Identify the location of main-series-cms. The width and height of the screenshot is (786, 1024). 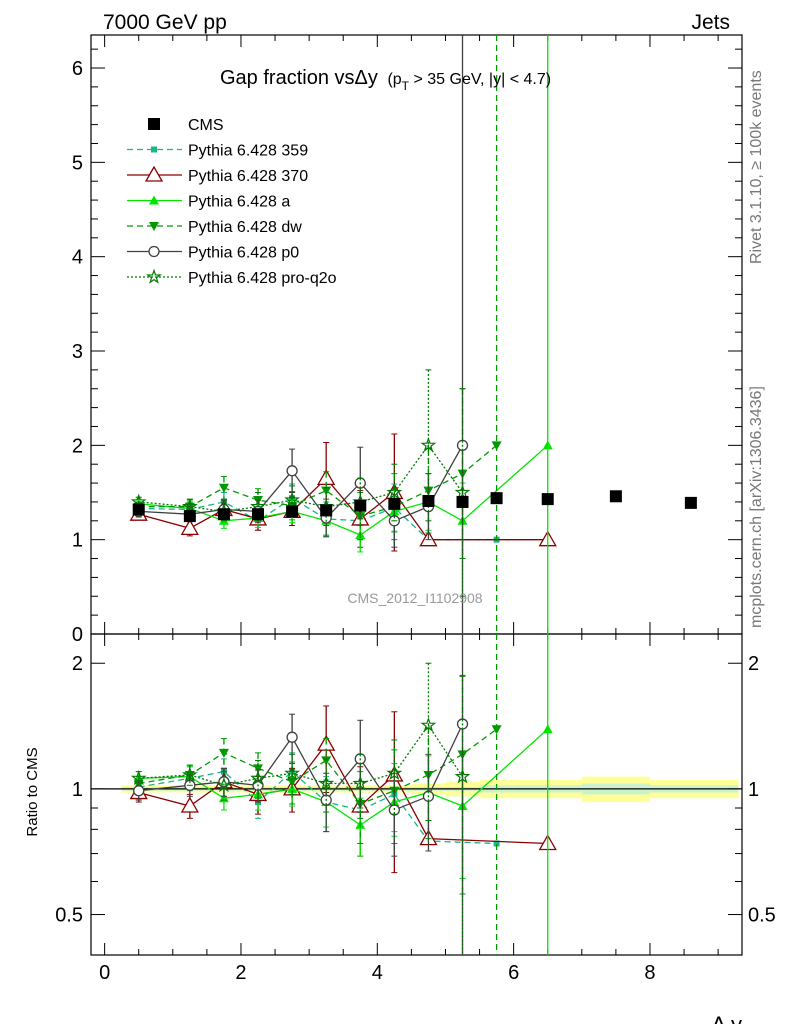
(414, 506).